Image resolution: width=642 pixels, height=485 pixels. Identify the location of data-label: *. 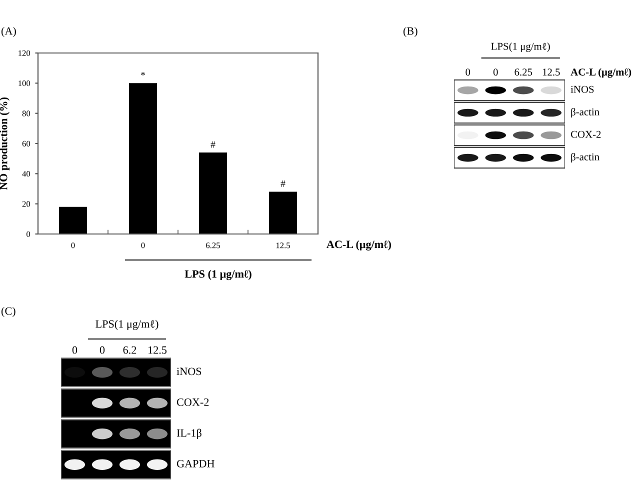
(143, 74).